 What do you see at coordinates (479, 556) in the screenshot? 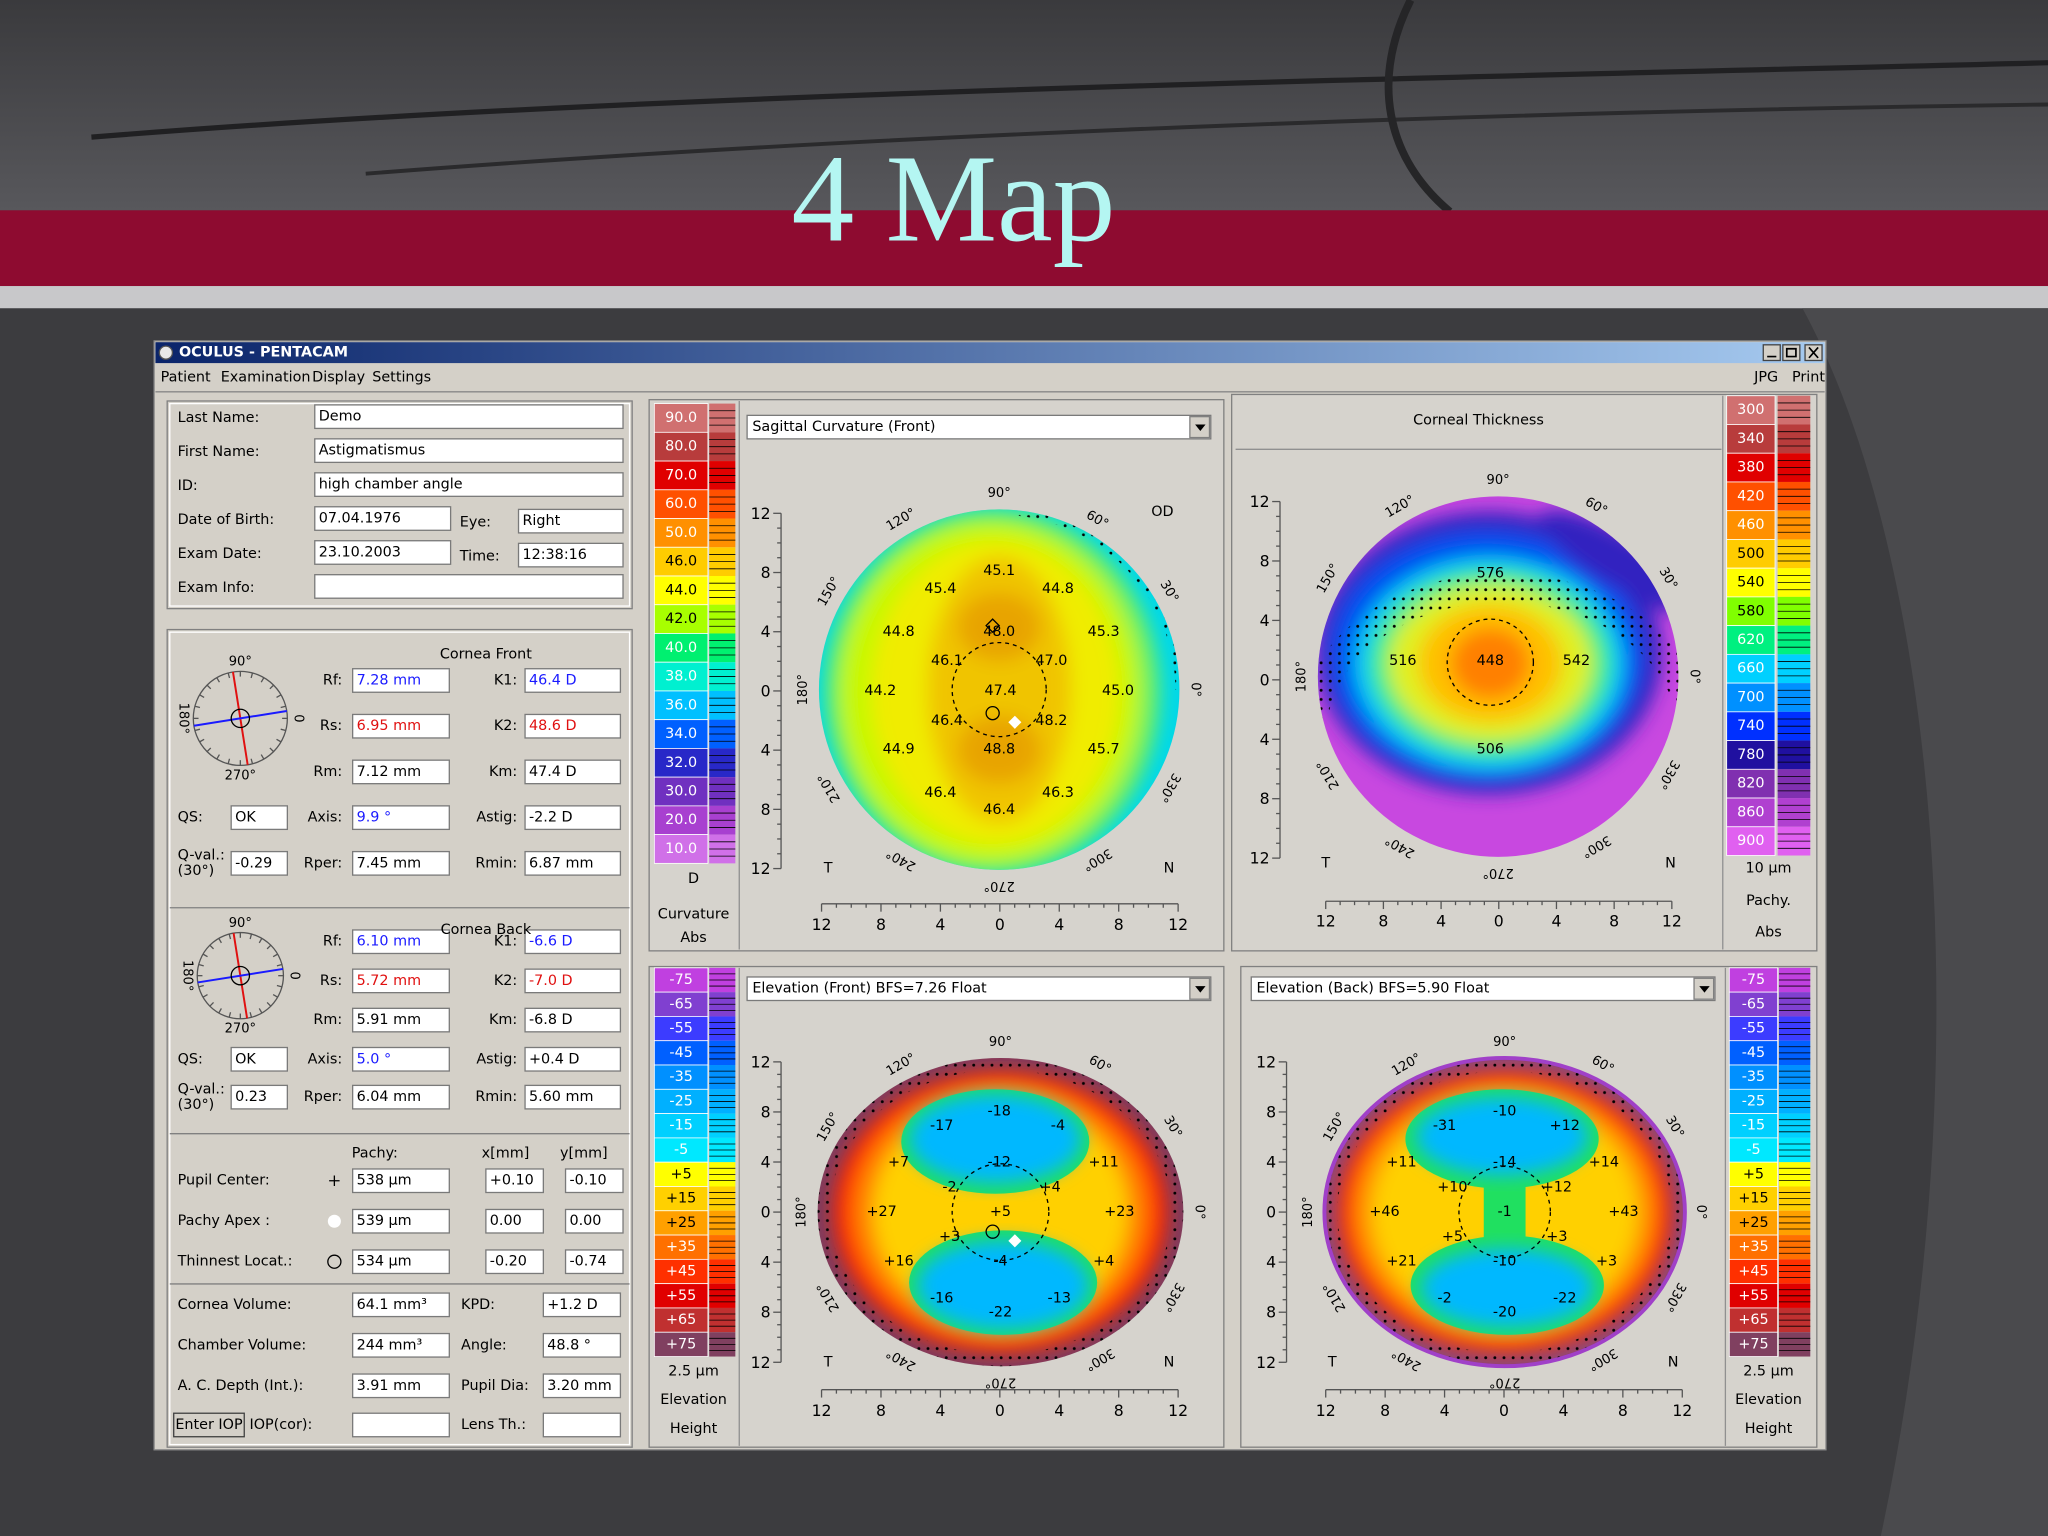
I see `field-label: Time:` at bounding box center [479, 556].